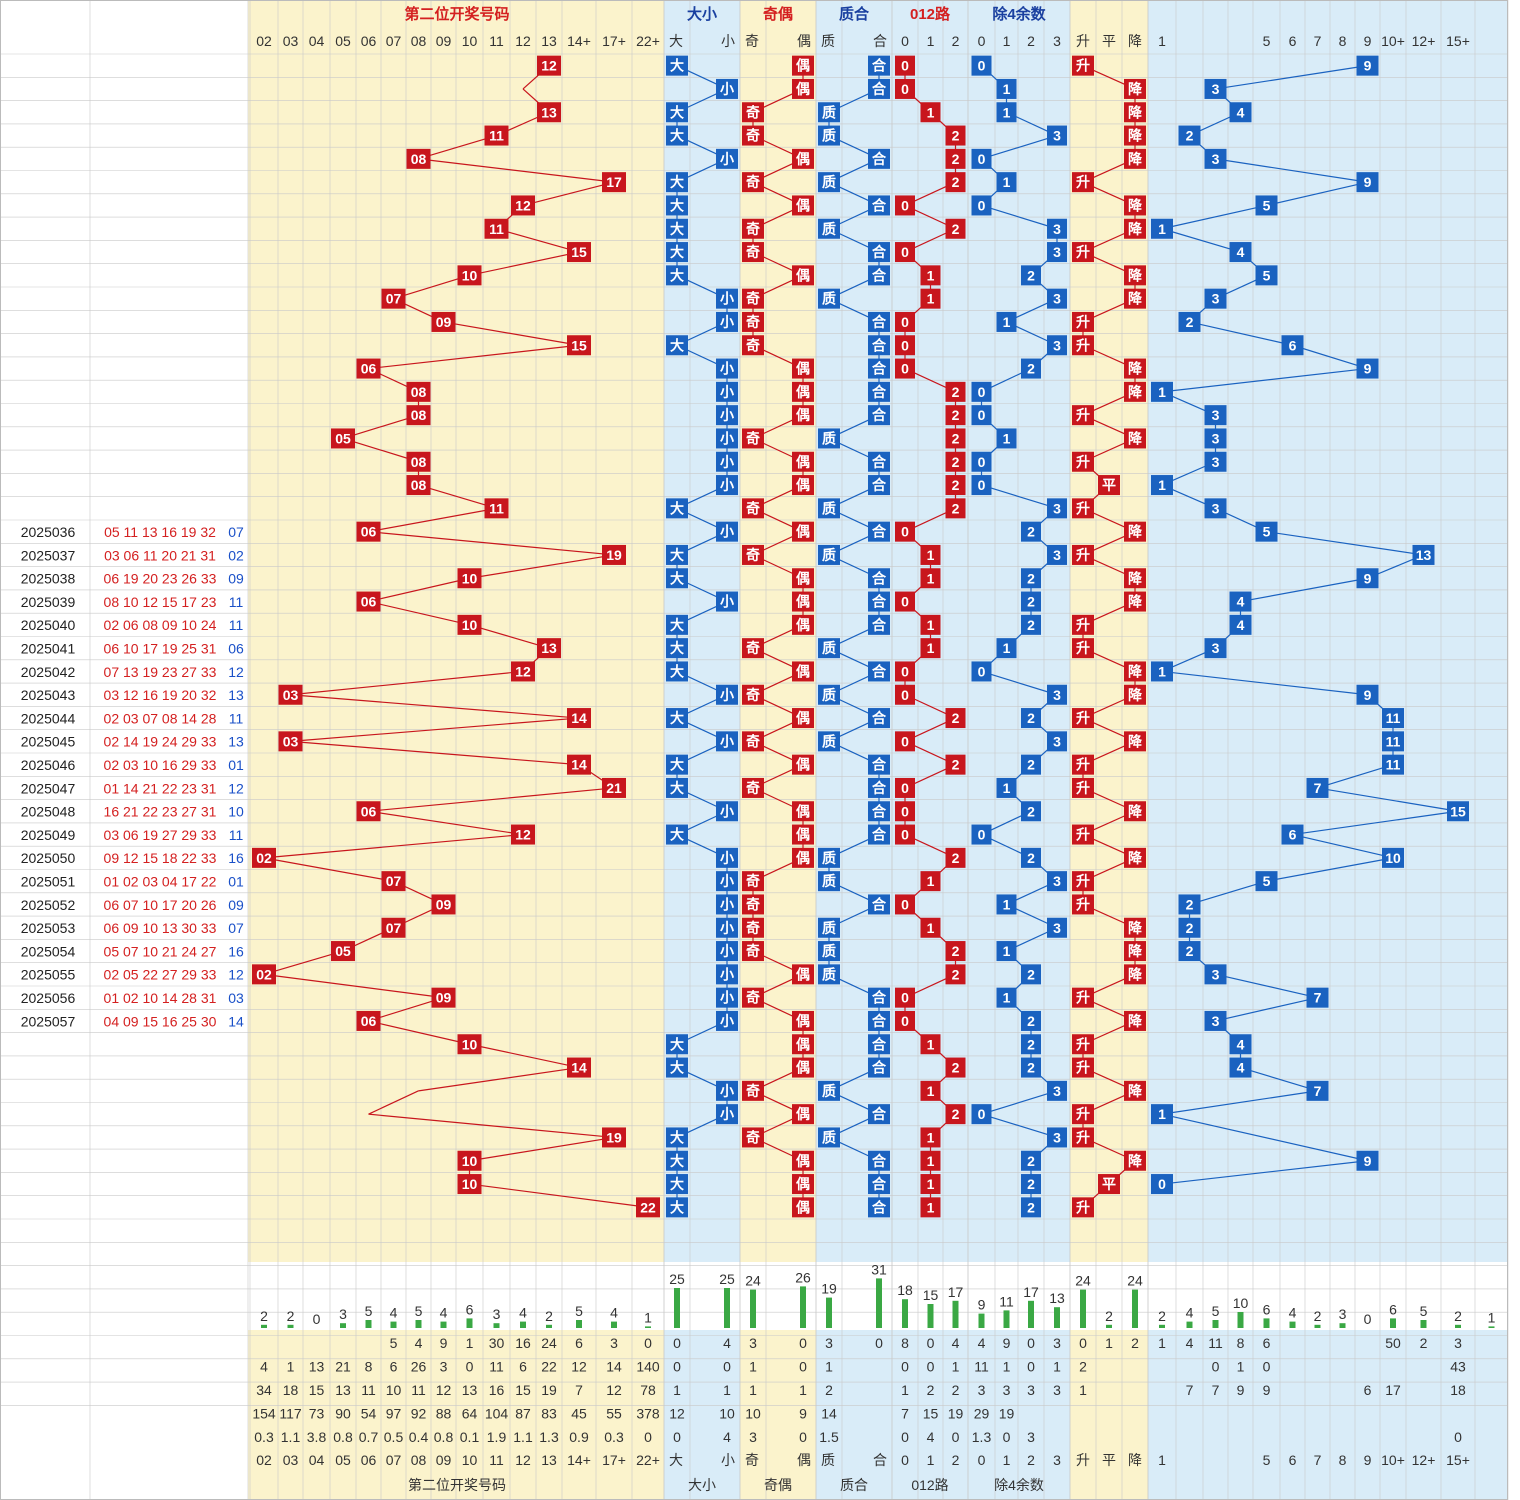 The width and height of the screenshot is (1520, 1500). What do you see at coordinates (369, 369) in the screenshot?
I see `position-hit-label: 06` at bounding box center [369, 369].